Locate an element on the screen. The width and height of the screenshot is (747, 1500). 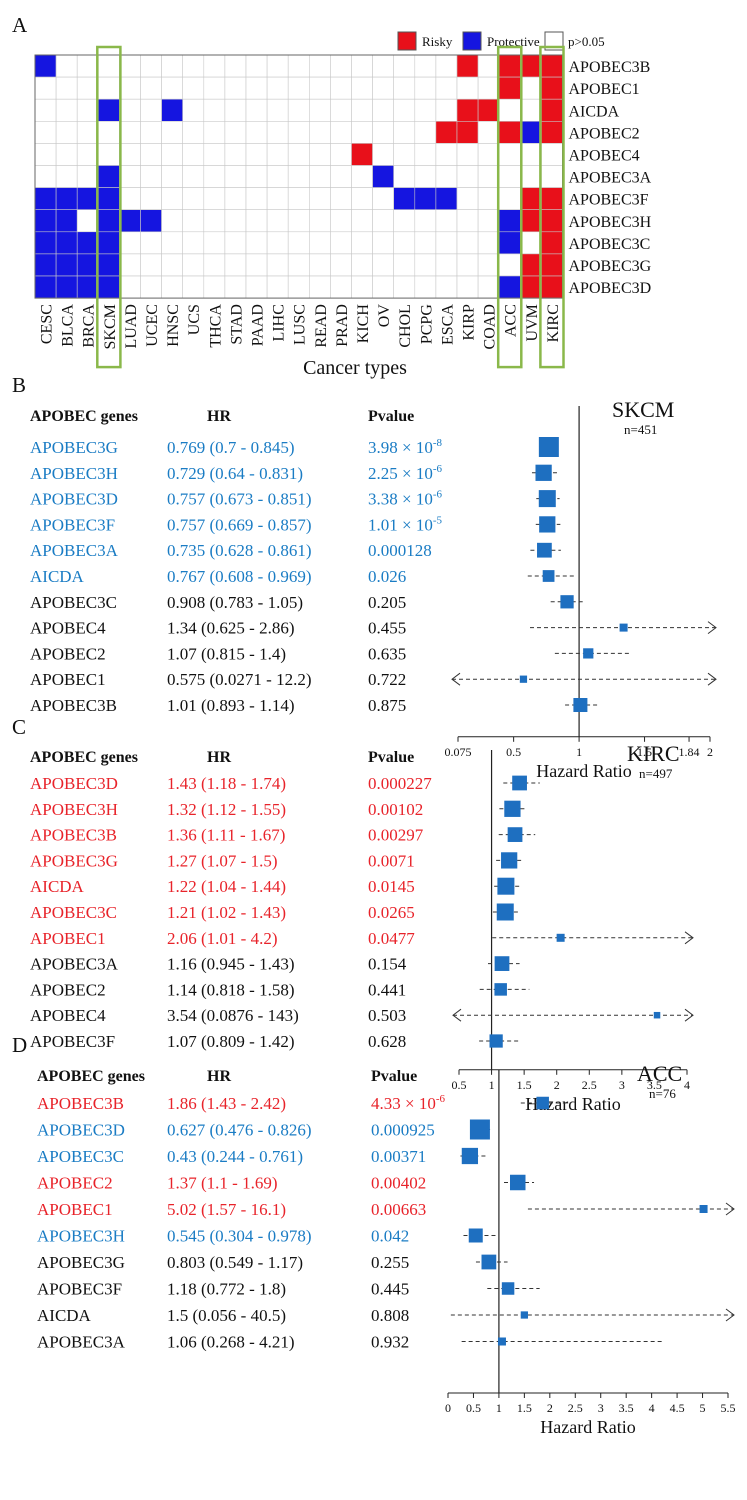
gene-label: APOBEC4 is located at coordinates (68, 628).